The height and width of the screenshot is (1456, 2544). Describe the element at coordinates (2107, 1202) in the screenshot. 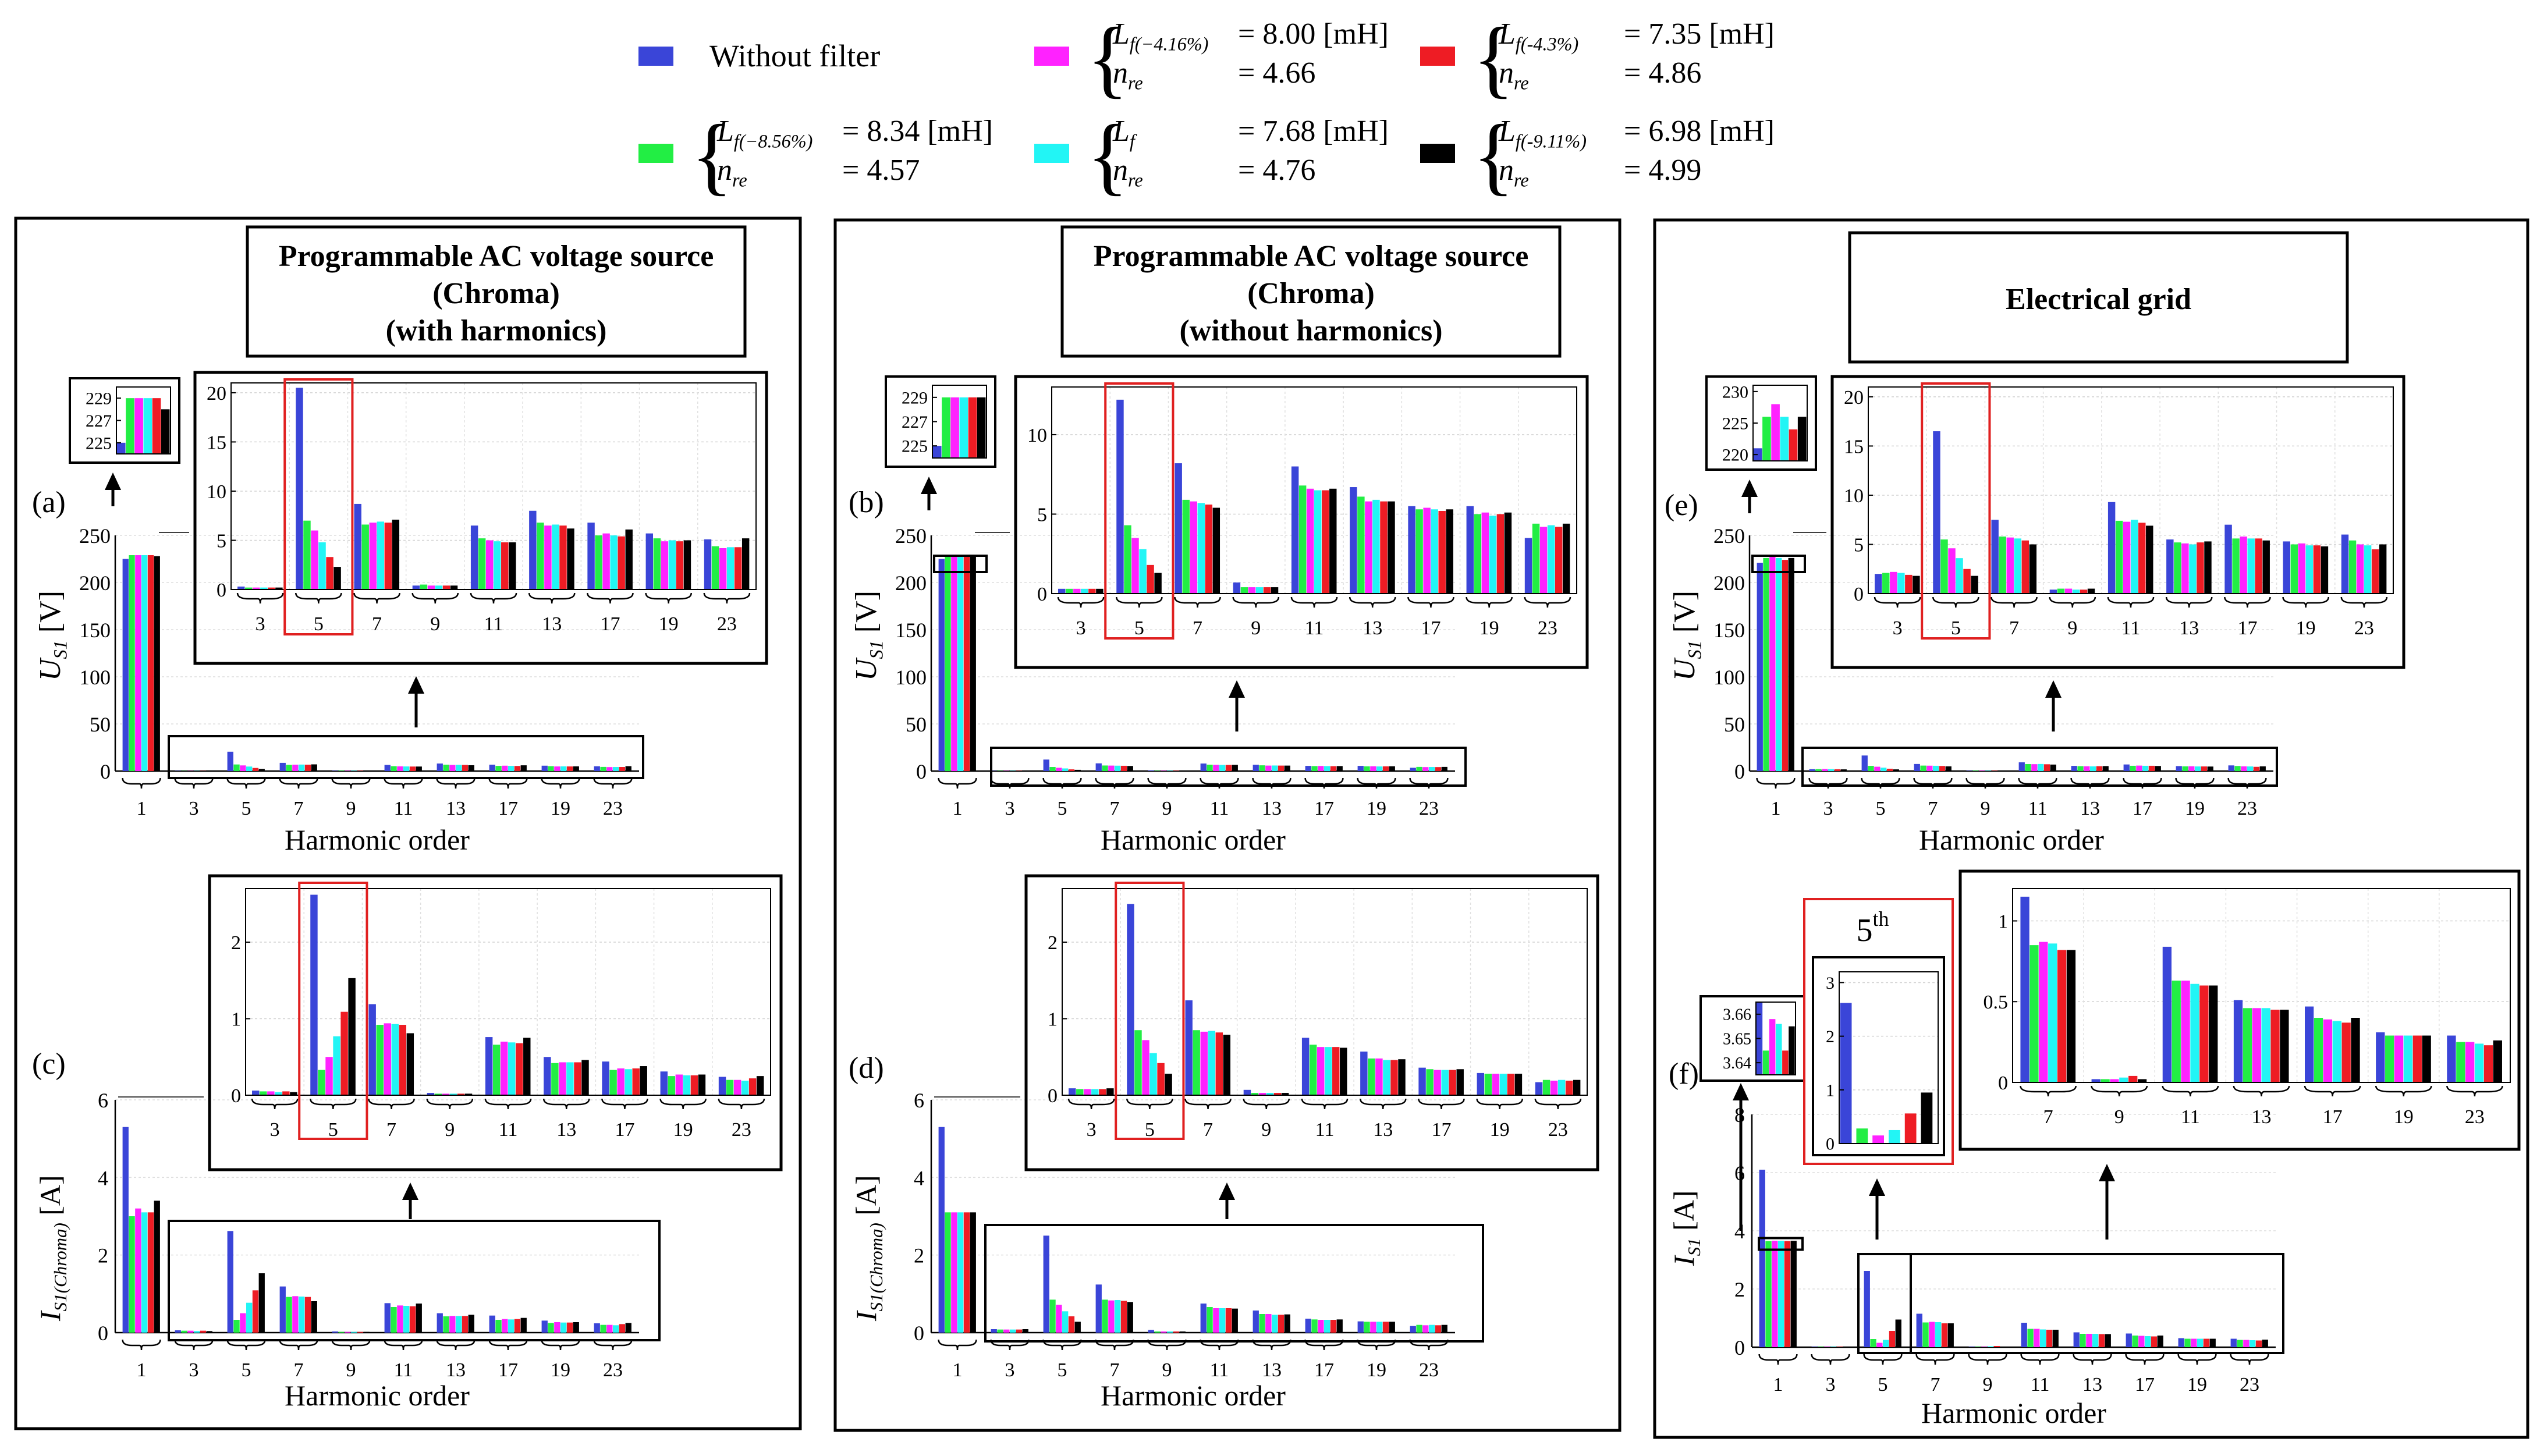

I see `zoom-arrow-harmonics` at that location.